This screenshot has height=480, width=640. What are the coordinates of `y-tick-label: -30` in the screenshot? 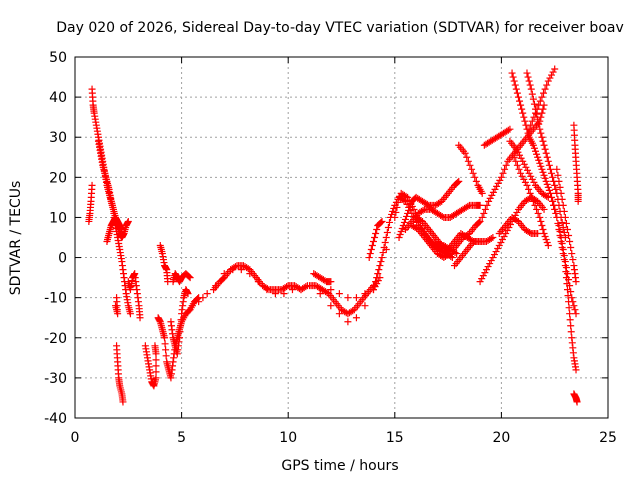 It's located at (55, 379).